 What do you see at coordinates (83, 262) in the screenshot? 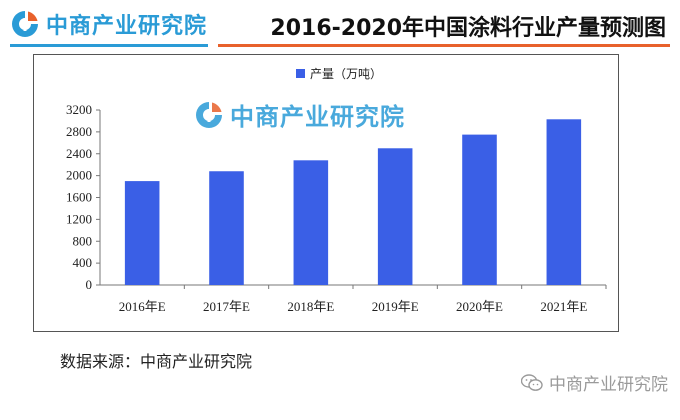
I see `y-tick-label: 400` at bounding box center [83, 262].